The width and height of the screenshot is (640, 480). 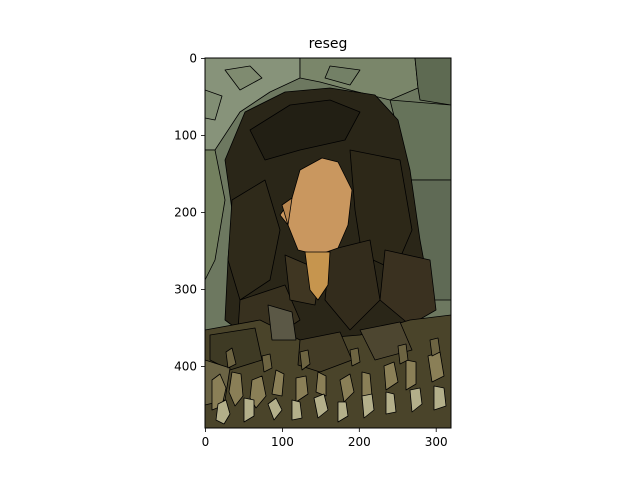 I want to click on y-tick-label: 200, so click(x=185, y=213).